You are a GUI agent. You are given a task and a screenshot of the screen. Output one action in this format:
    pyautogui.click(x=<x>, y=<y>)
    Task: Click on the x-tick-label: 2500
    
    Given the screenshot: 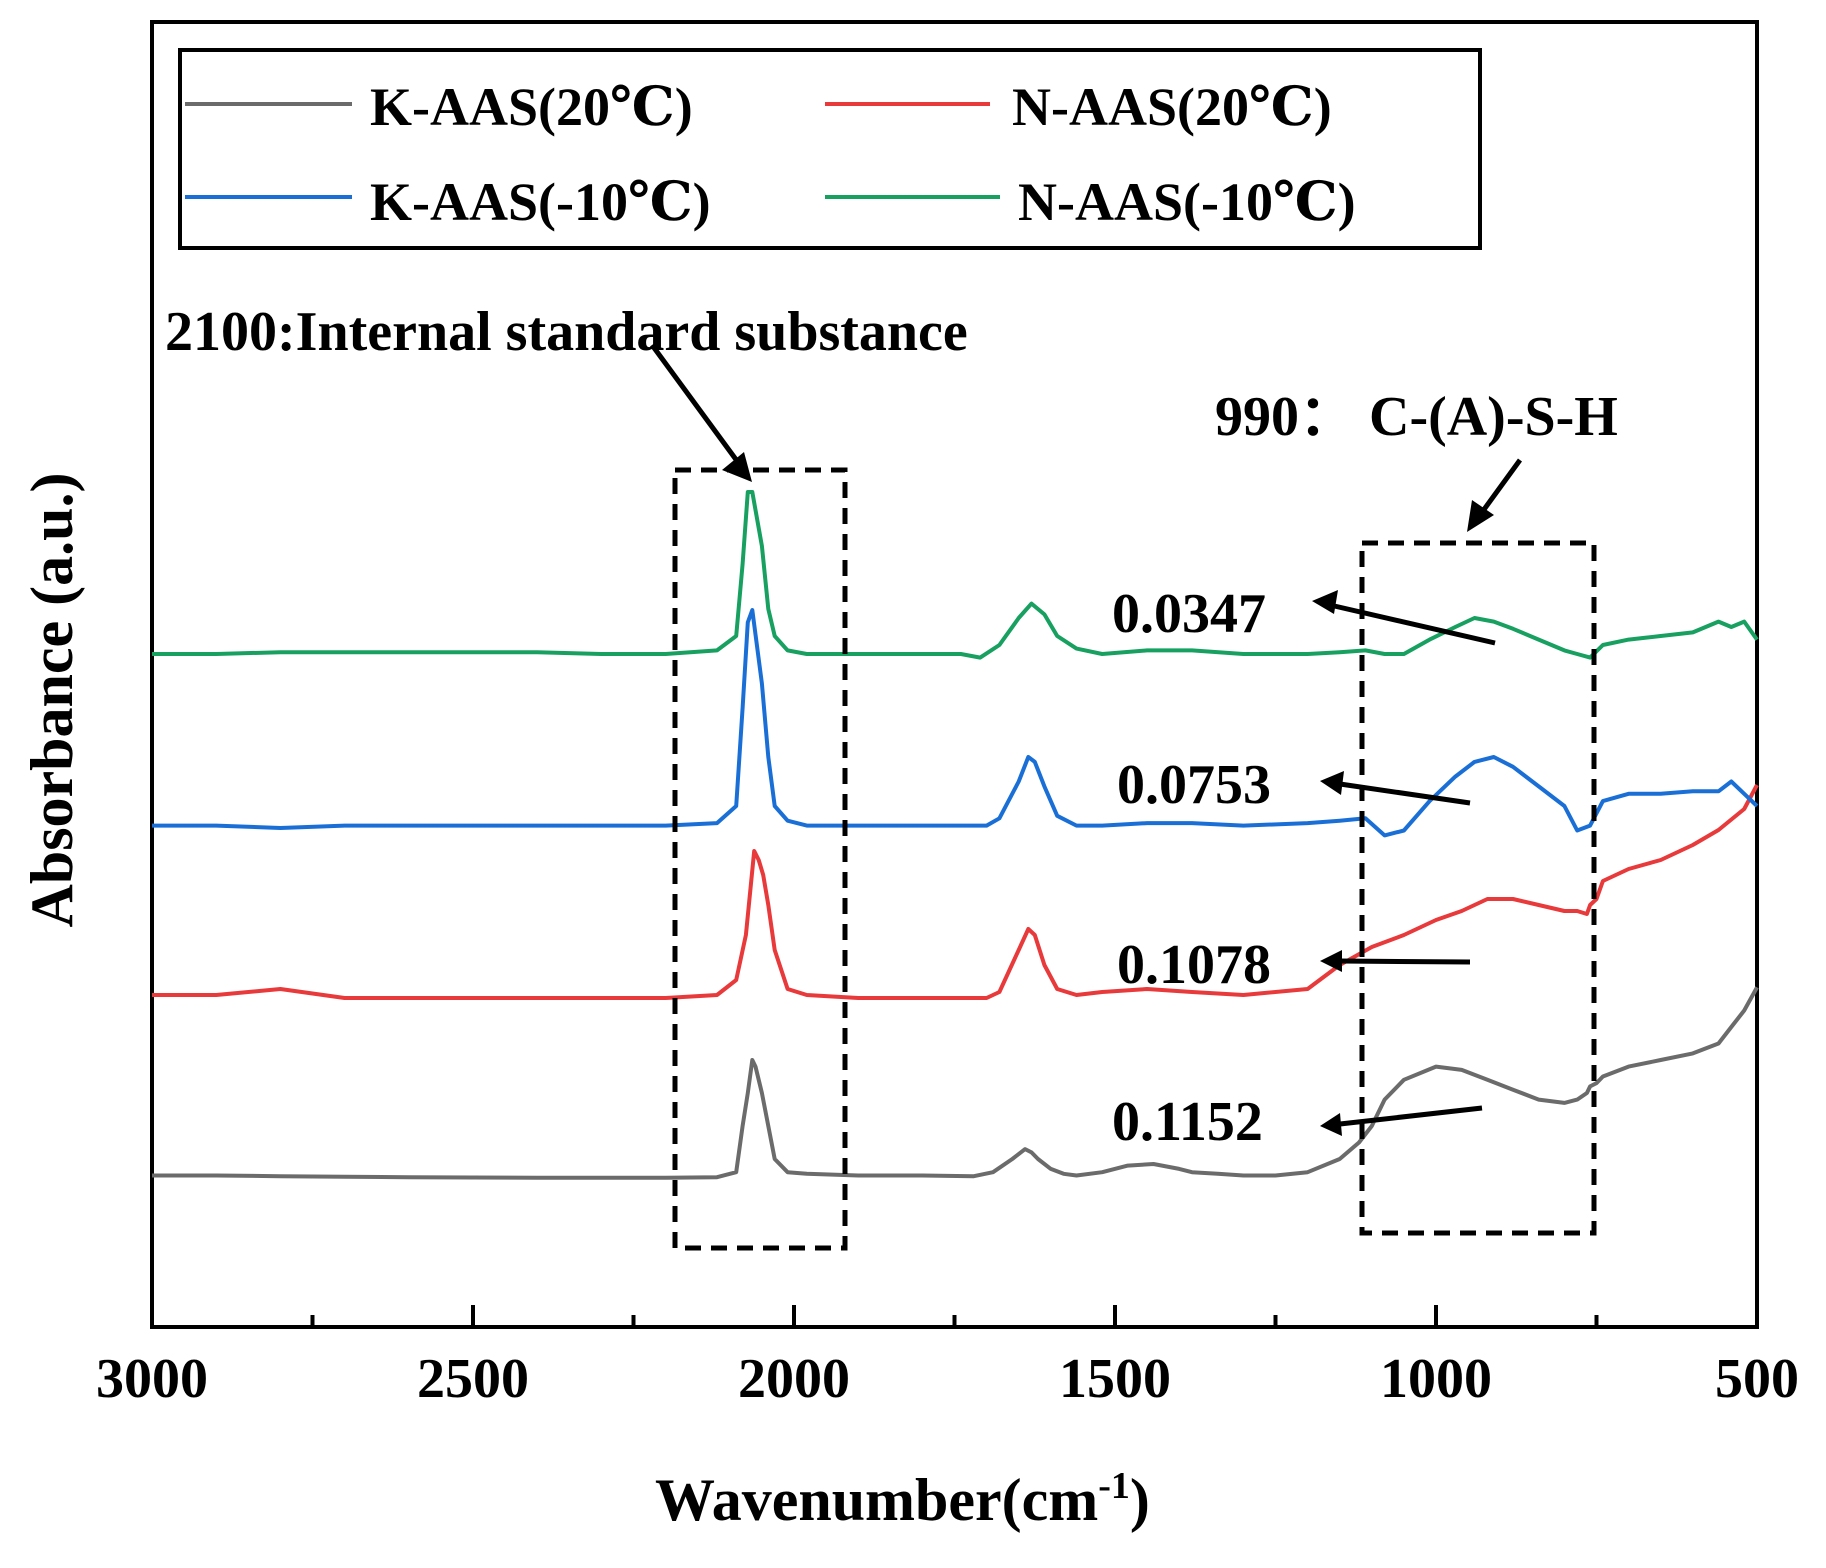 What is the action you would take?
    pyautogui.click(x=473, y=1379)
    